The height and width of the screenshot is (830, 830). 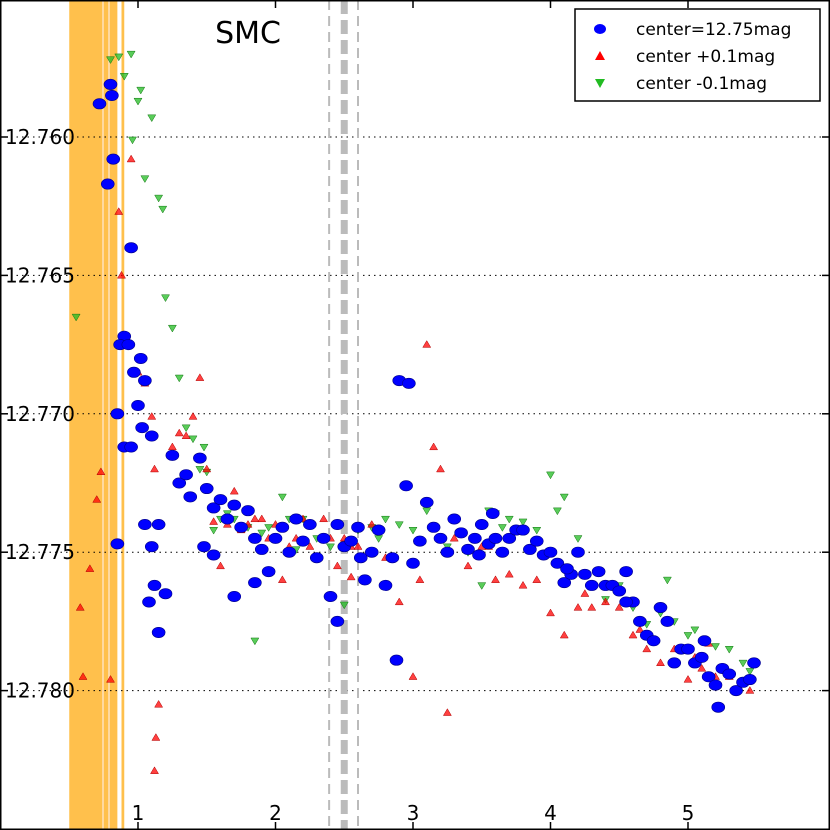 What do you see at coordinates (413, 813) in the screenshot?
I see `x-tick-label: 3` at bounding box center [413, 813].